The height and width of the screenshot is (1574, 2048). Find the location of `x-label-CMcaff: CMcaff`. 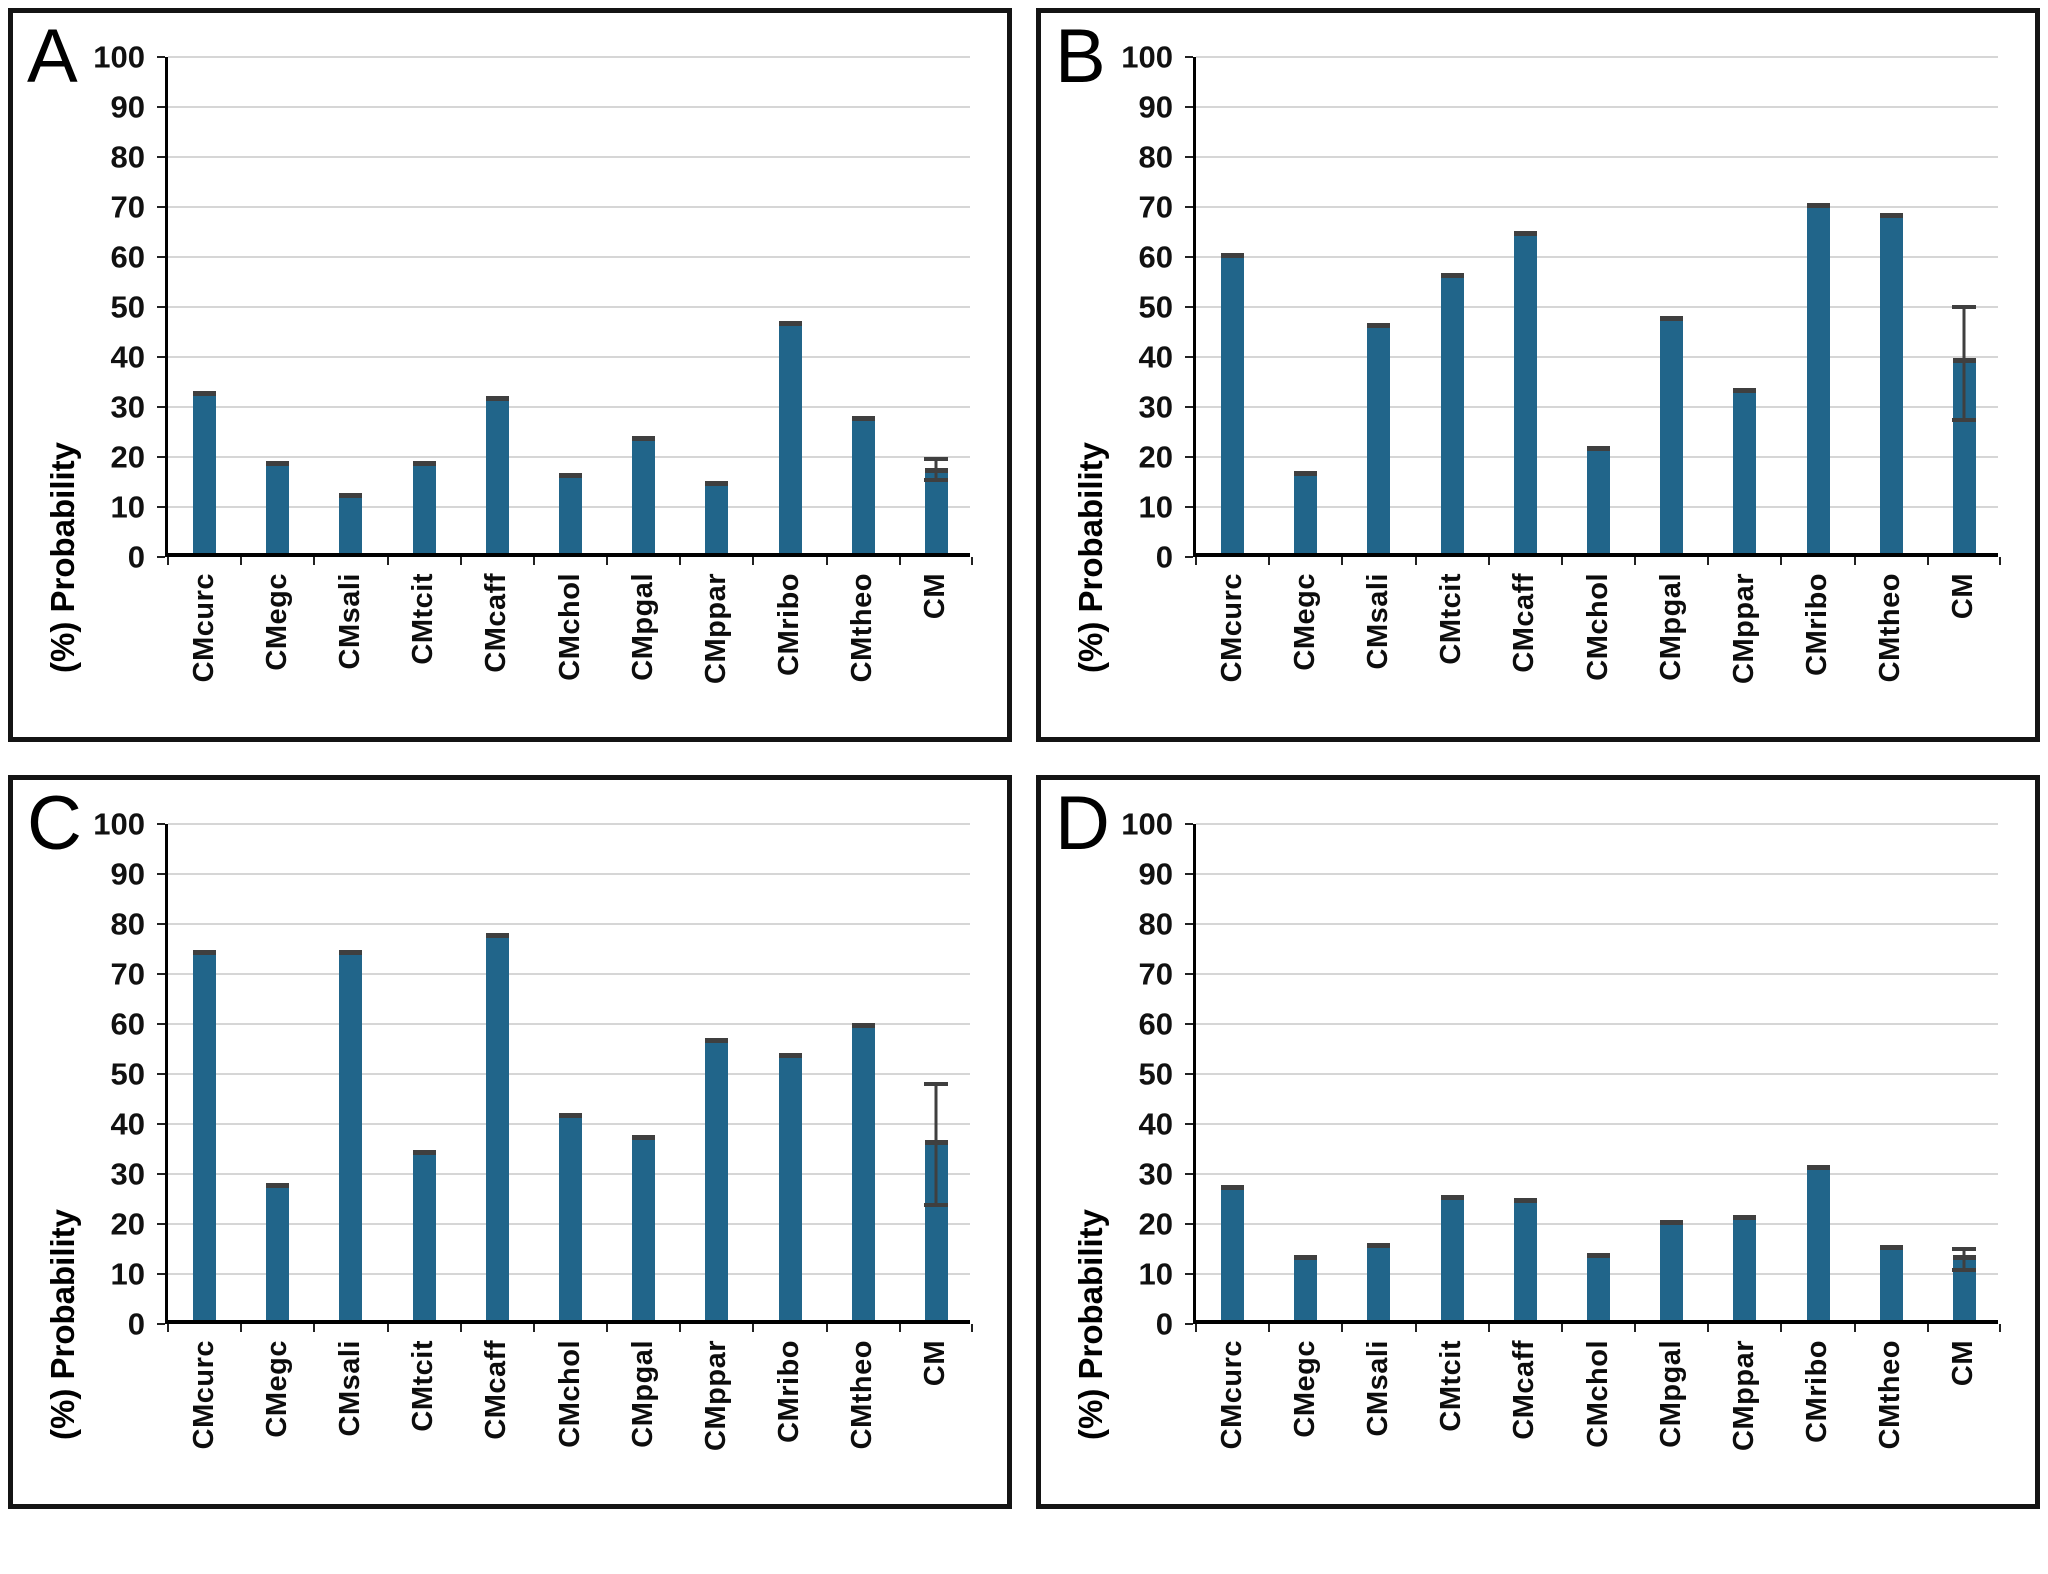

x-label-CMcaff: CMcaff is located at coordinates (1524, 623).